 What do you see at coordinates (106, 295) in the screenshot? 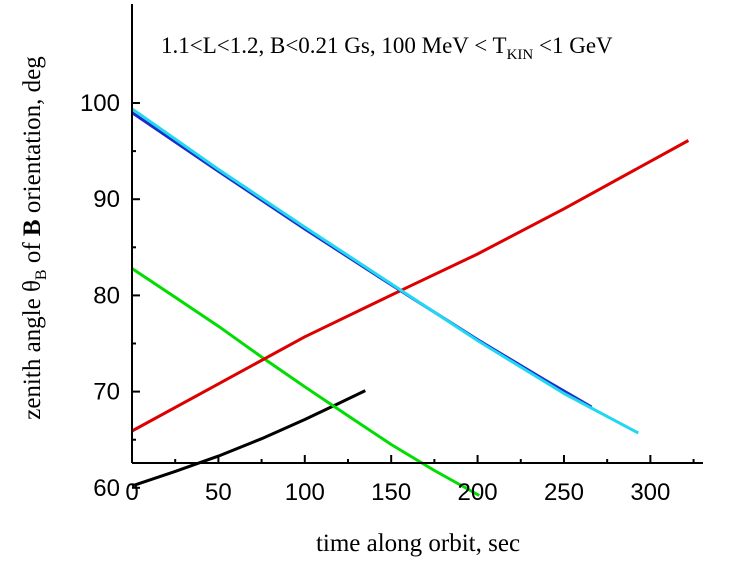
I see `y-tick-label: 80` at bounding box center [106, 295].